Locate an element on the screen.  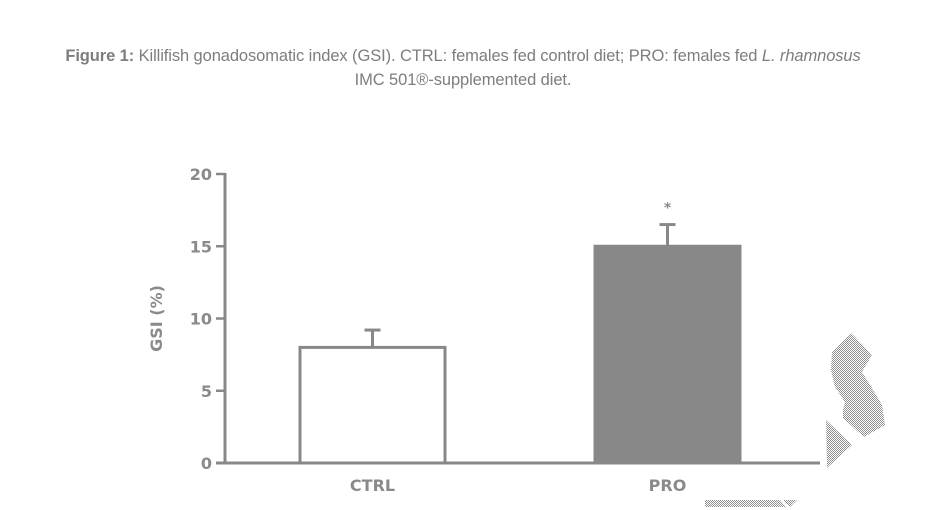
caption-species: L. rhamnosus is located at coordinates (811, 56).